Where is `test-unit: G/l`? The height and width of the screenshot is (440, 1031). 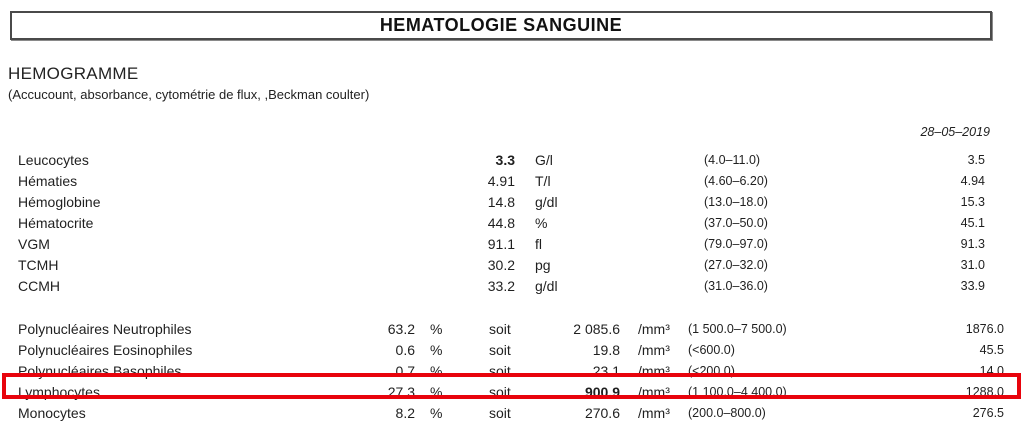 test-unit: G/l is located at coordinates (544, 160).